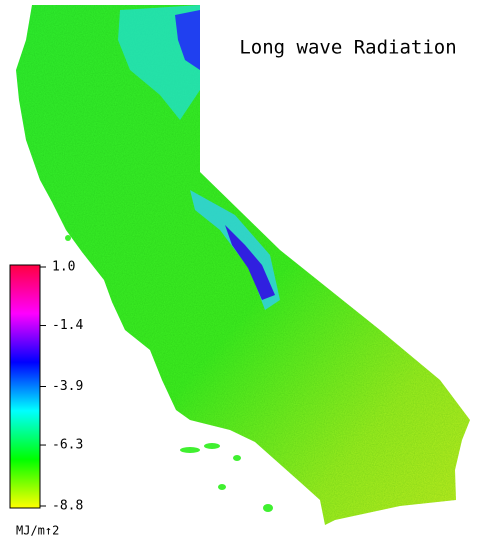 This screenshot has height=550, width=500. What do you see at coordinates (67, 386) in the screenshot?
I see `colorbar-tick-label: -3.9` at bounding box center [67, 386].